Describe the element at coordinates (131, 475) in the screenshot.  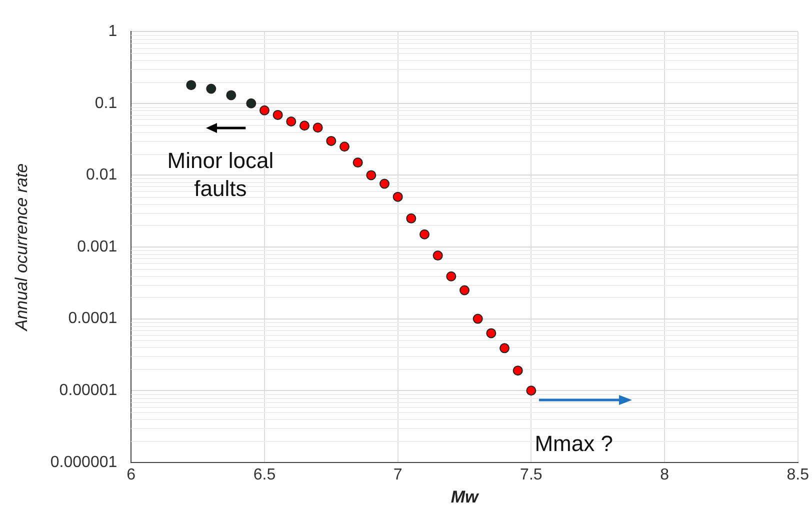
I see `x-tick-label: 6` at that location.